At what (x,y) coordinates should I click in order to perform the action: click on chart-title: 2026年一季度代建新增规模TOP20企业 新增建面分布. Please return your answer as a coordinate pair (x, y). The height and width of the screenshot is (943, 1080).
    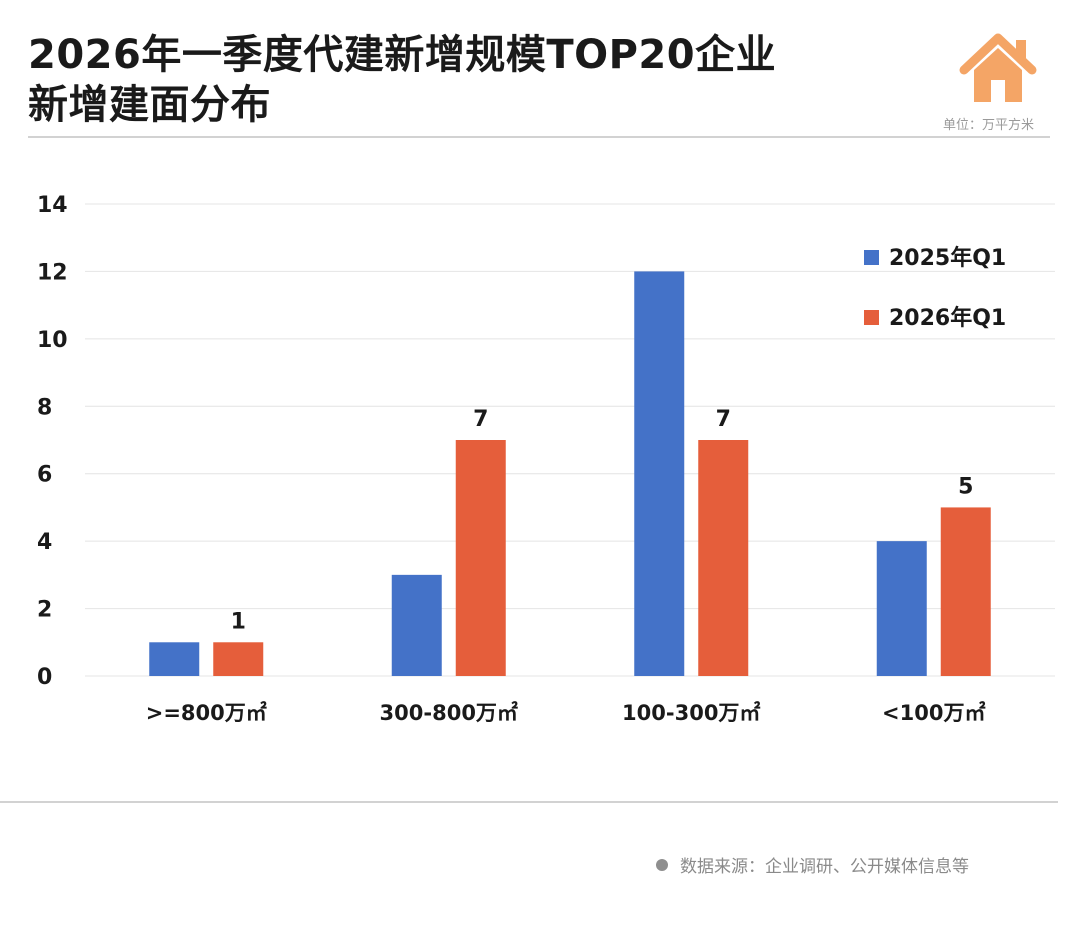
    Looking at the image, I should click on (402, 80).